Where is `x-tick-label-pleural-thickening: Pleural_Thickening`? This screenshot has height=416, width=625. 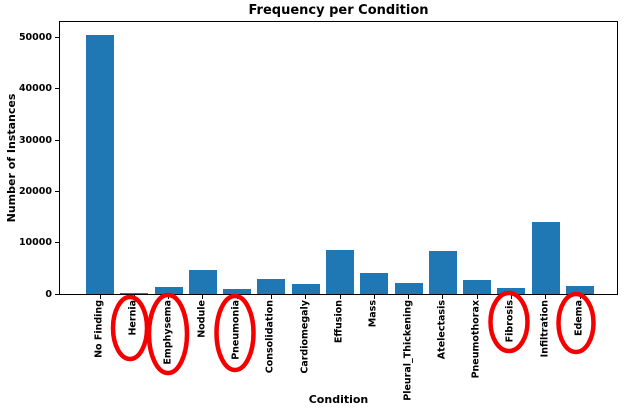
x-tick-label-pleural-thickening: Pleural_Thickening is located at coordinates (408, 350).